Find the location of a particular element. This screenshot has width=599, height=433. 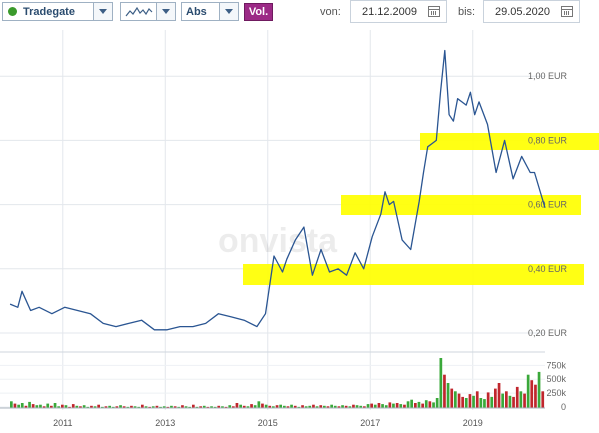

chart-type-select is located at coordinates (148, 11).